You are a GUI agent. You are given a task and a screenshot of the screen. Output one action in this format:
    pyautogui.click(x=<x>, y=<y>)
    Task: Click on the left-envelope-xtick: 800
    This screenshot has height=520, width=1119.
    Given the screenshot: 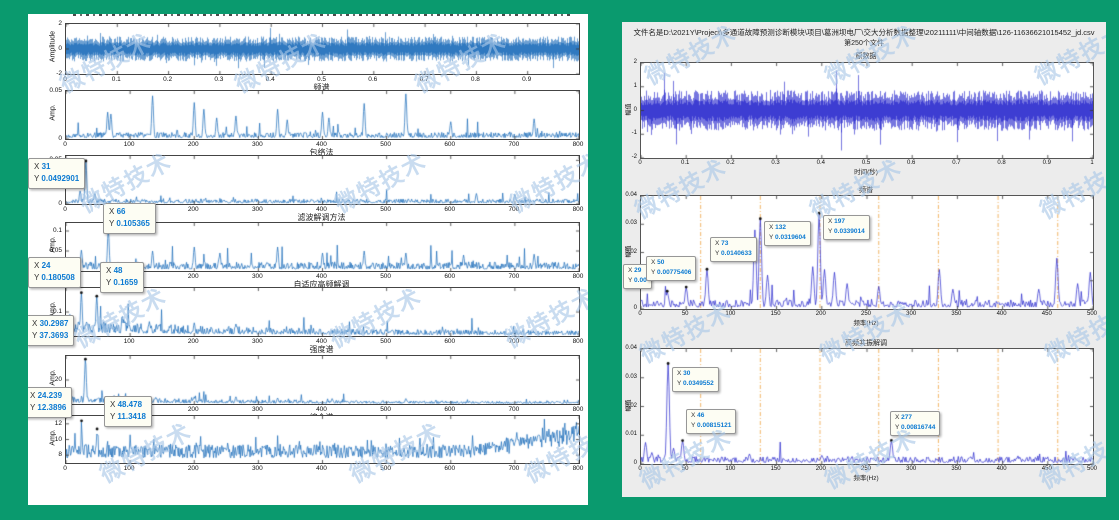 What is the action you would take?
    pyautogui.click(x=578, y=144)
    